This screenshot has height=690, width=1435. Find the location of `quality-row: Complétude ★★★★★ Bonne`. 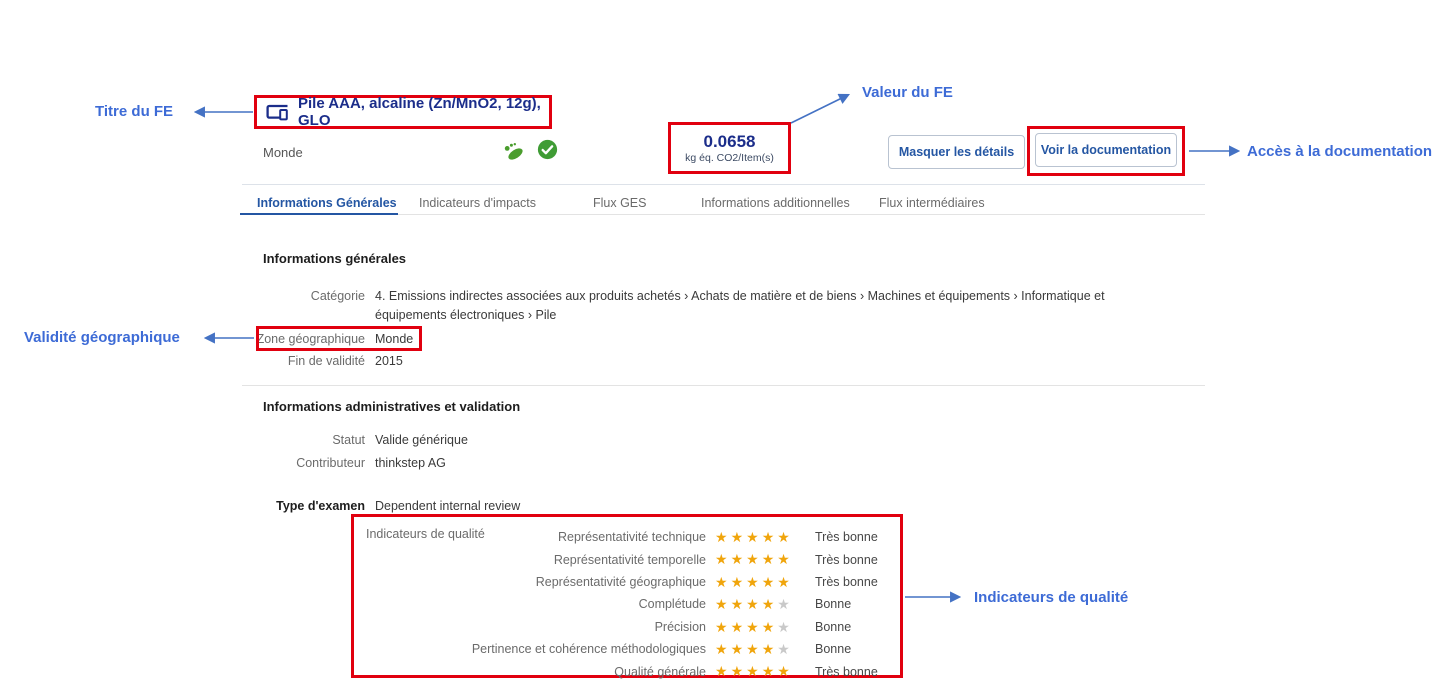

quality-row: Complétude ★★★★★ Bonne is located at coordinates (622, 604).